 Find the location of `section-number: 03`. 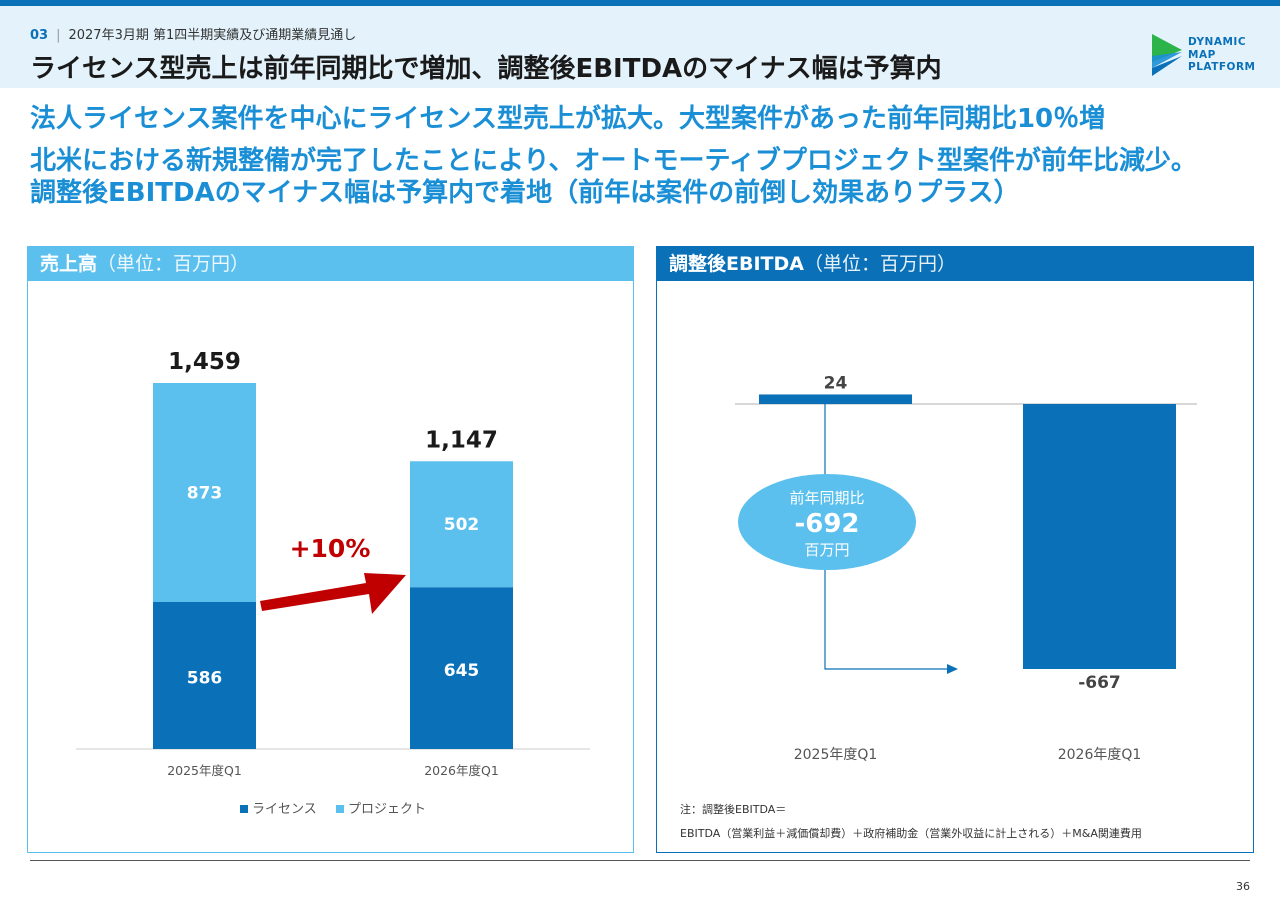

section-number: 03 is located at coordinates (39, 35).